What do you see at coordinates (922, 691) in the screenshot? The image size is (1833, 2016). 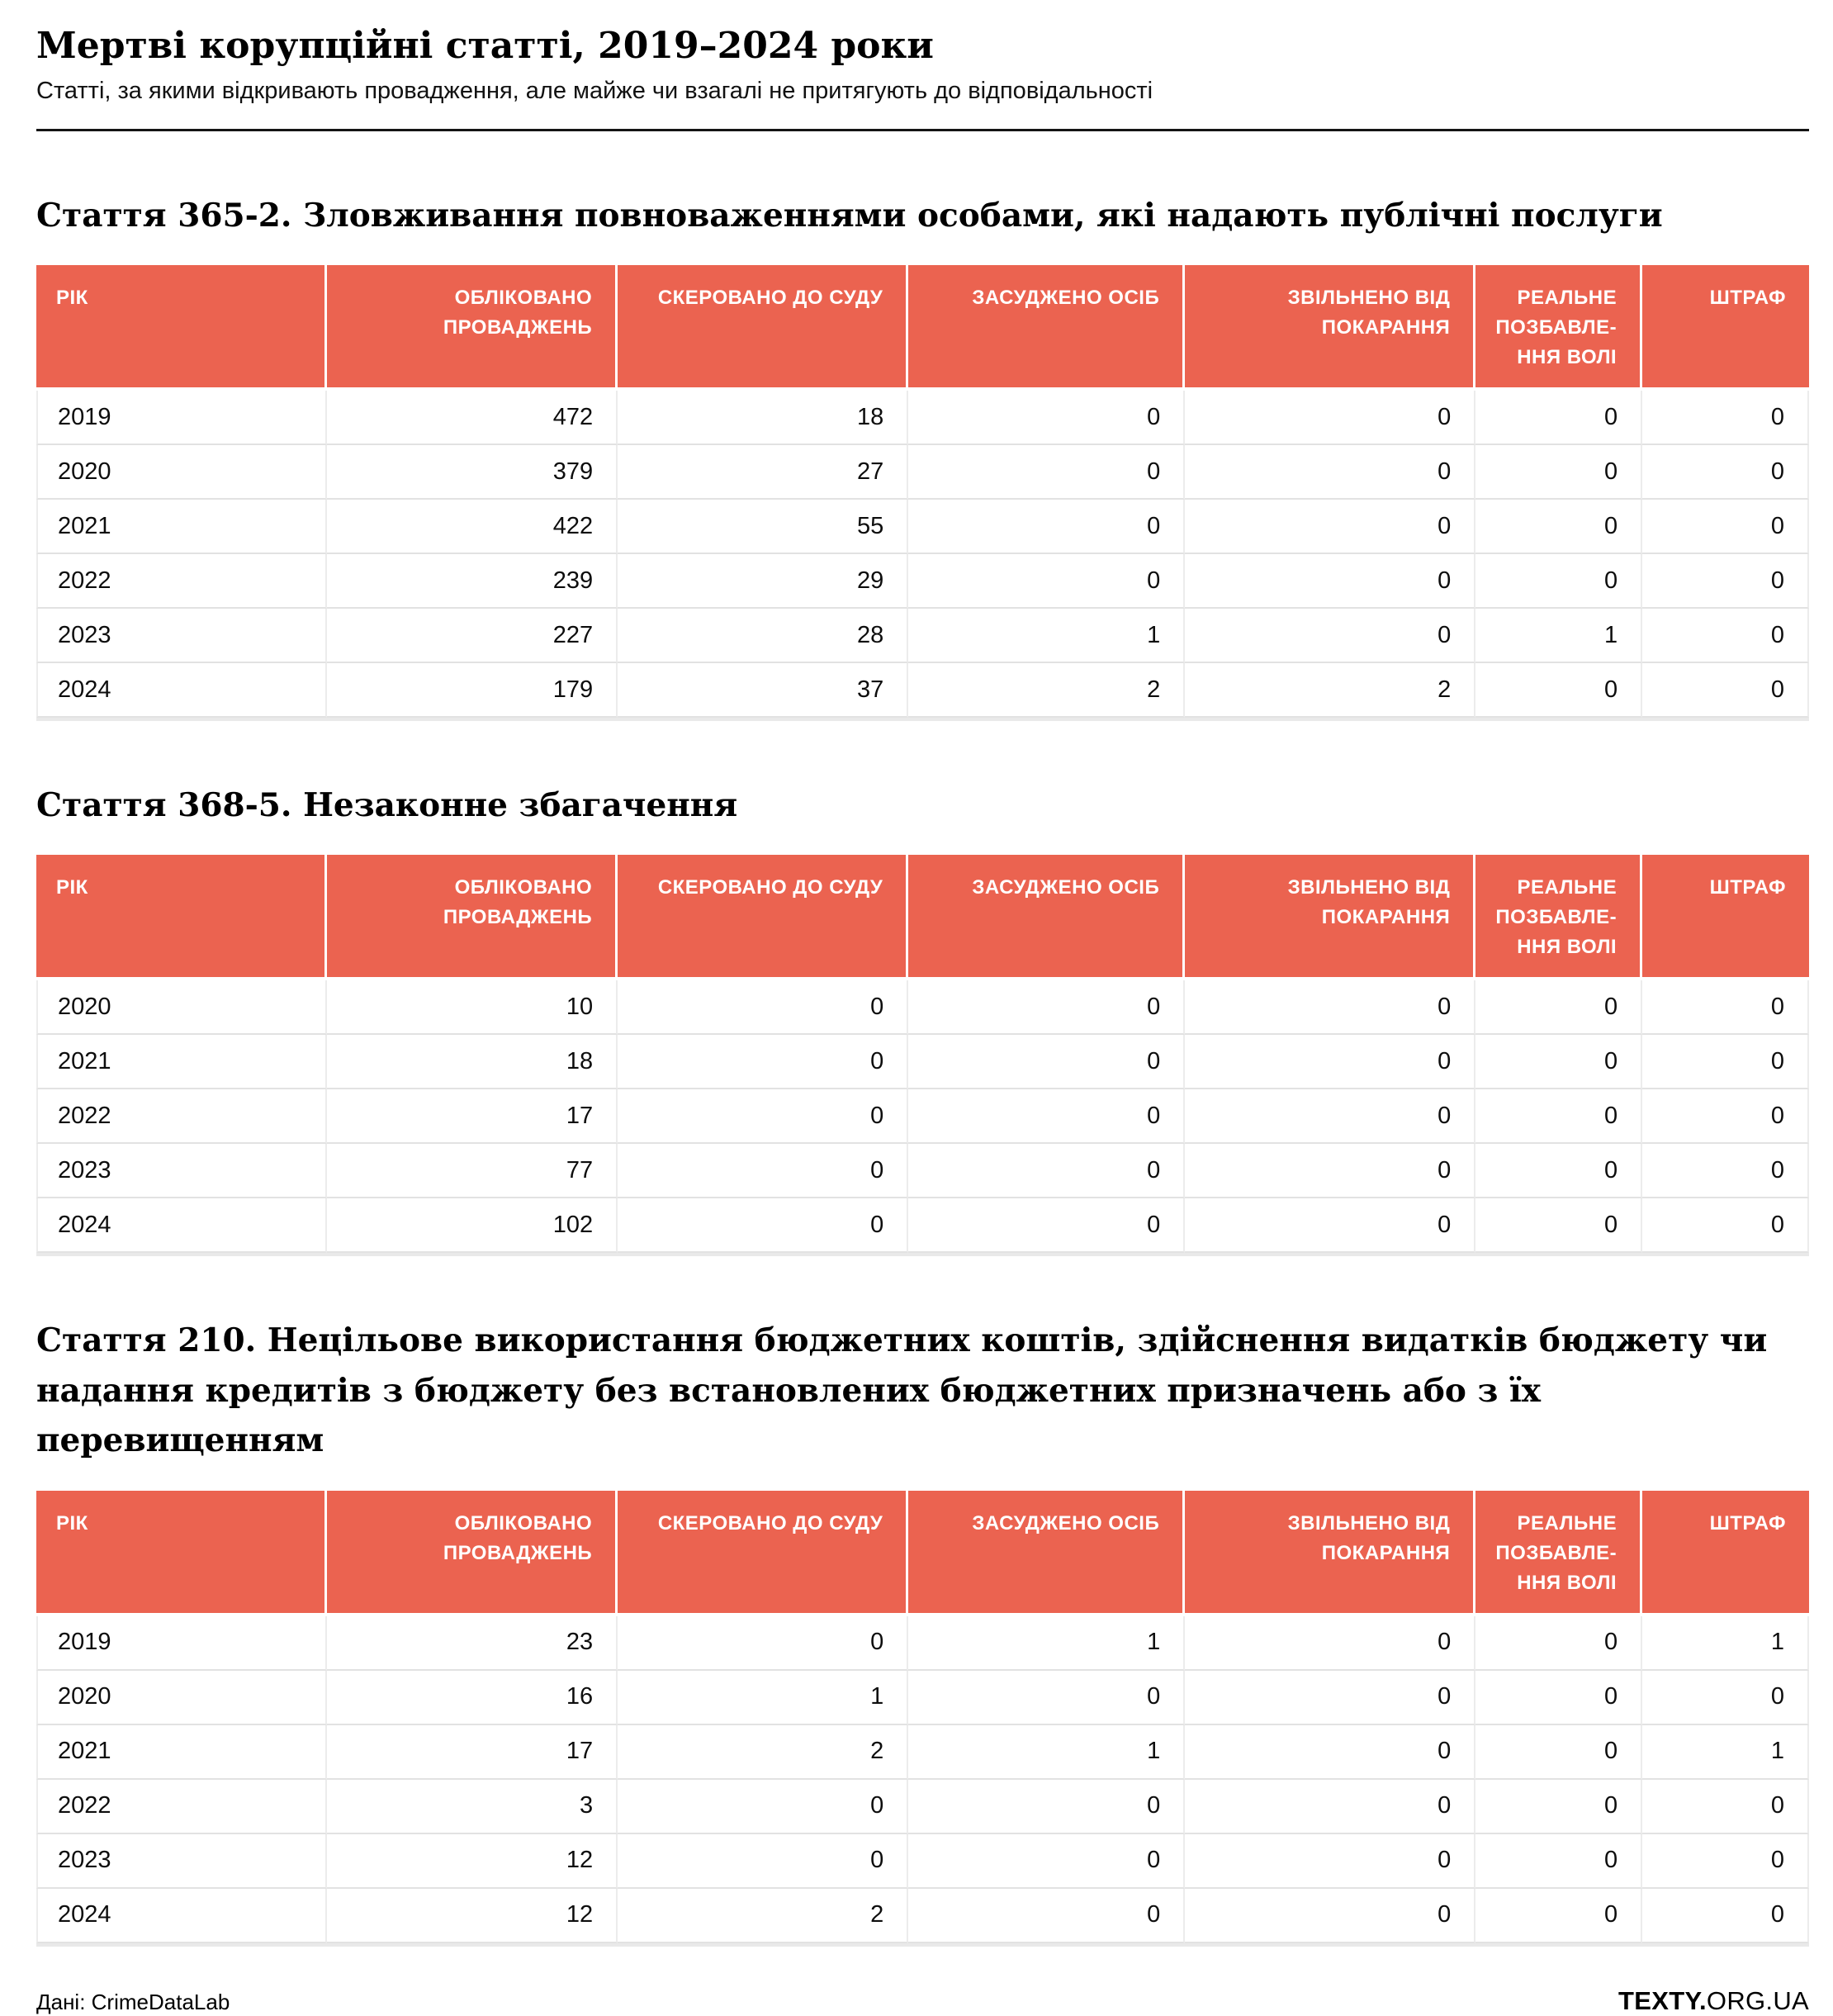 I see `table-row: 2024 179 37 2 2 0 0` at bounding box center [922, 691].